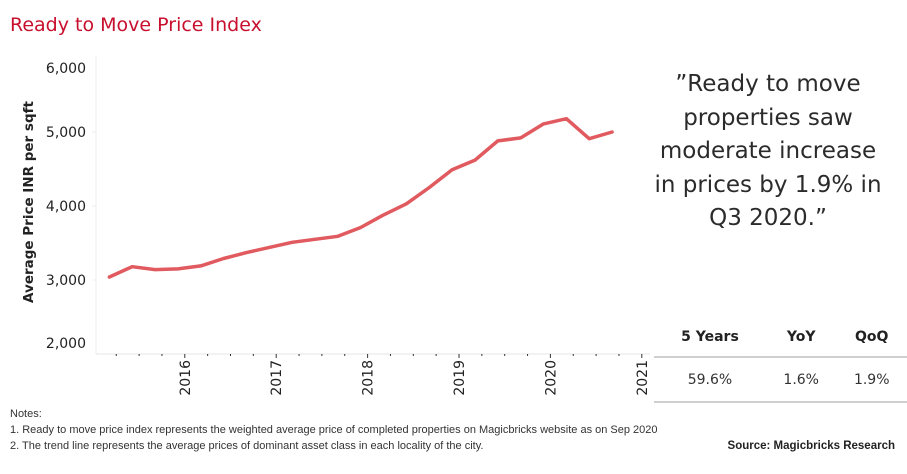 The image size is (907, 474). I want to click on y-tick-label: 6,000, so click(66, 69).